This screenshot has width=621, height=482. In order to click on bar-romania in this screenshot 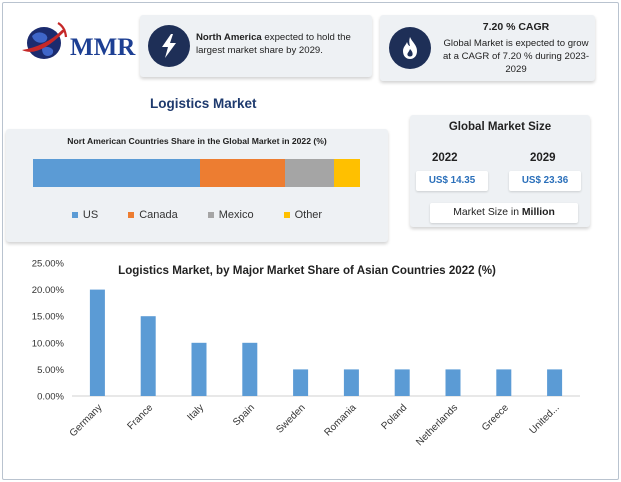, I will do `click(351, 382)`.